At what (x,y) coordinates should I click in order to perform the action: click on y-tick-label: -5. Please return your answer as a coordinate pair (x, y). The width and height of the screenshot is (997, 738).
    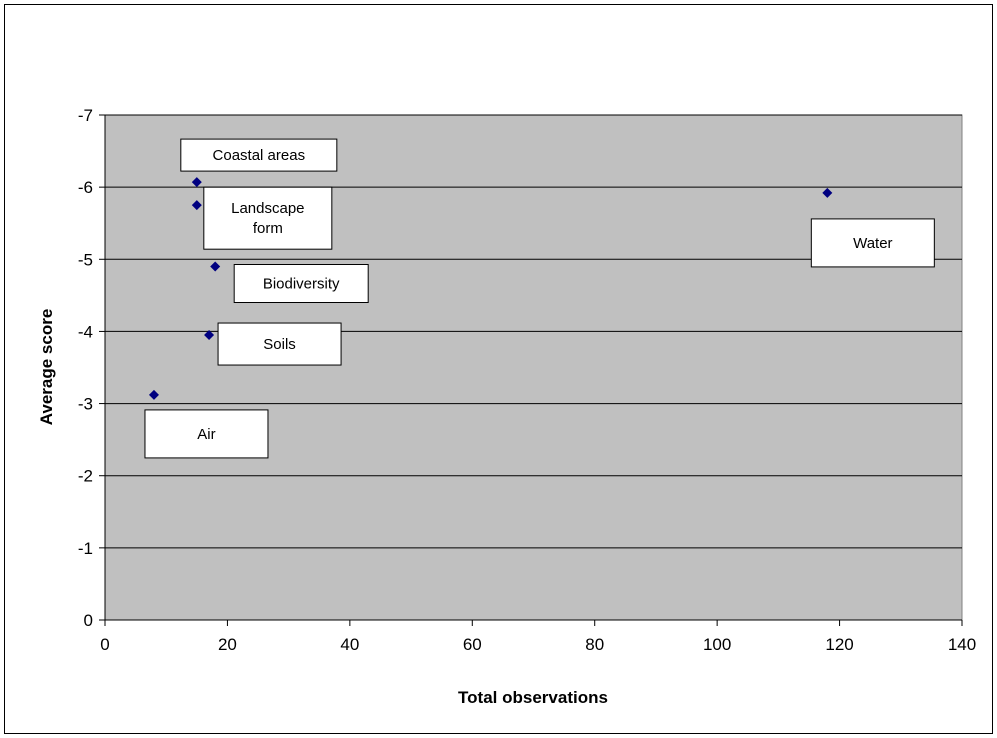
    Looking at the image, I should click on (85, 259).